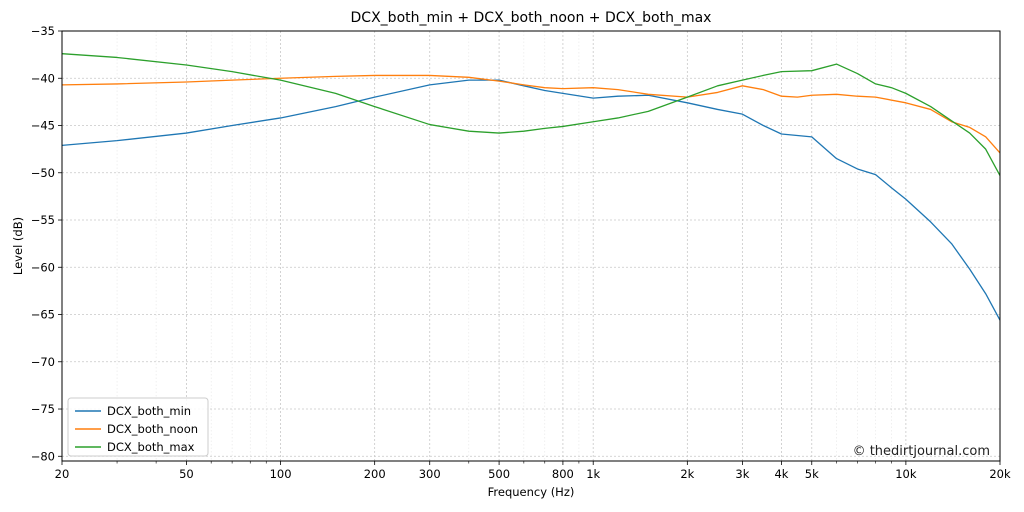 This screenshot has height=512, width=1024. What do you see at coordinates (43, 315) in the screenshot?
I see `y-tick-label: −65` at bounding box center [43, 315].